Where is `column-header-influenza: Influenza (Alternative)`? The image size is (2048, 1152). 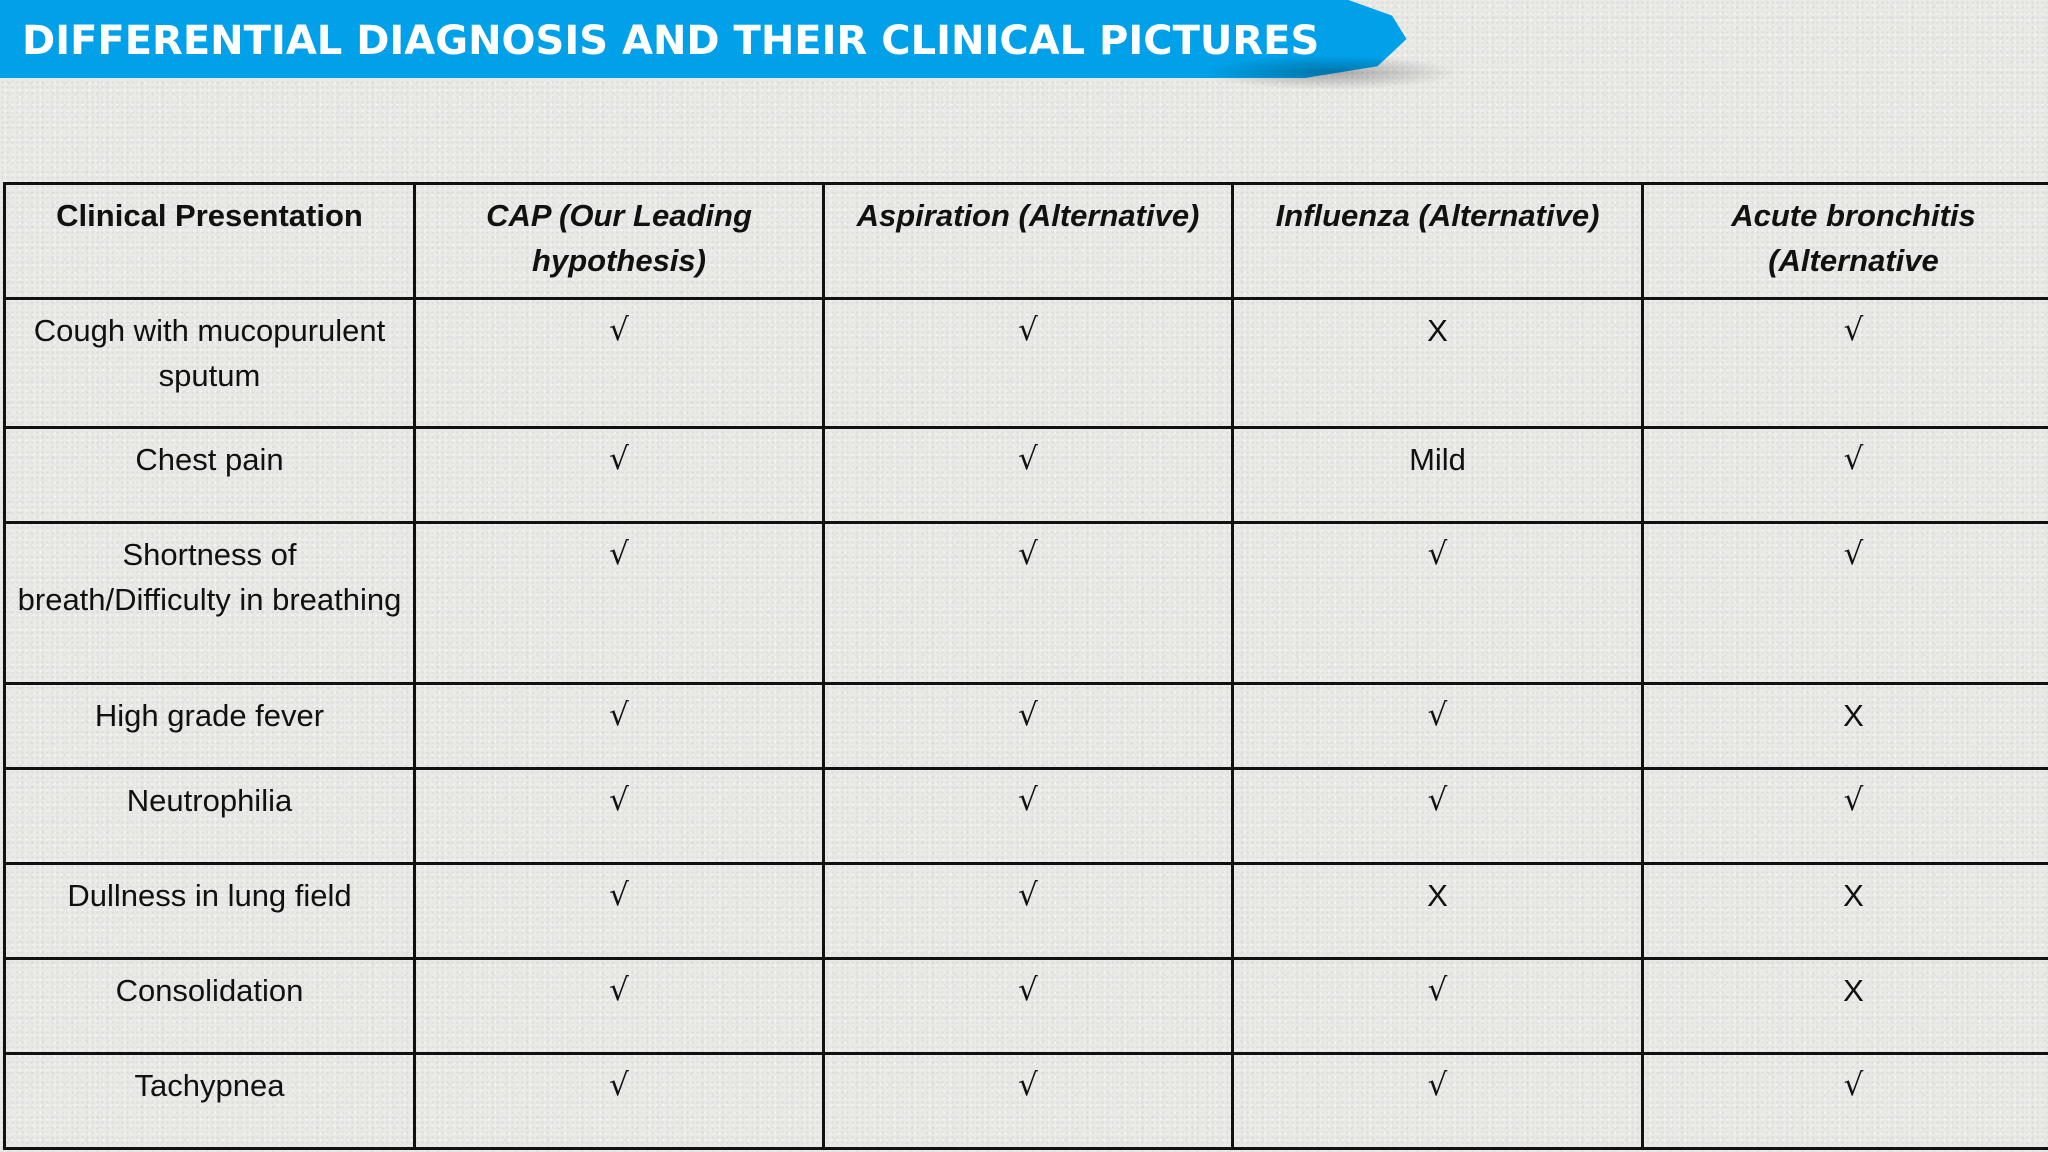 column-header-influenza: Influenza (Alternative) is located at coordinates (1437, 241).